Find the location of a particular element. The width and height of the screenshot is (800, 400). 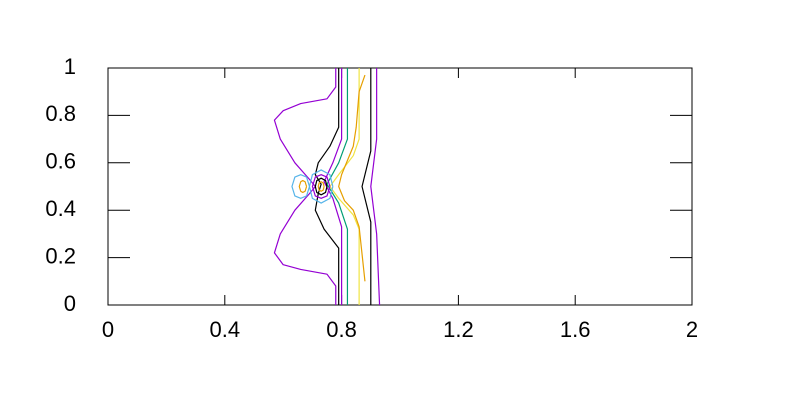

y-tick-label: 0 is located at coordinates (70, 303).